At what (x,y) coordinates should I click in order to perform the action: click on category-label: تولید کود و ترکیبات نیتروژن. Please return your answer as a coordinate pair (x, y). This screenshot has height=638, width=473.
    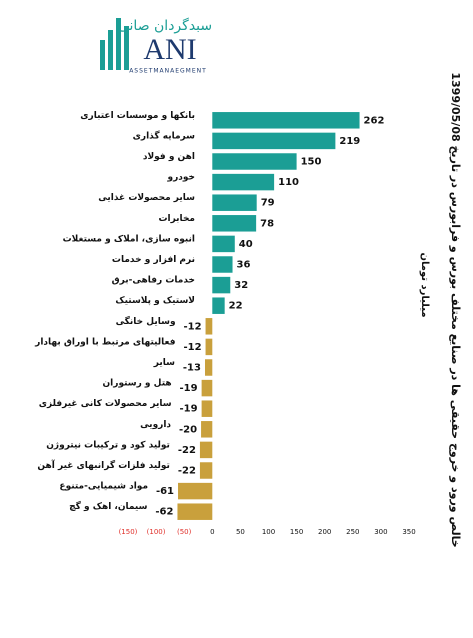
    Looking at the image, I should click on (108, 445).